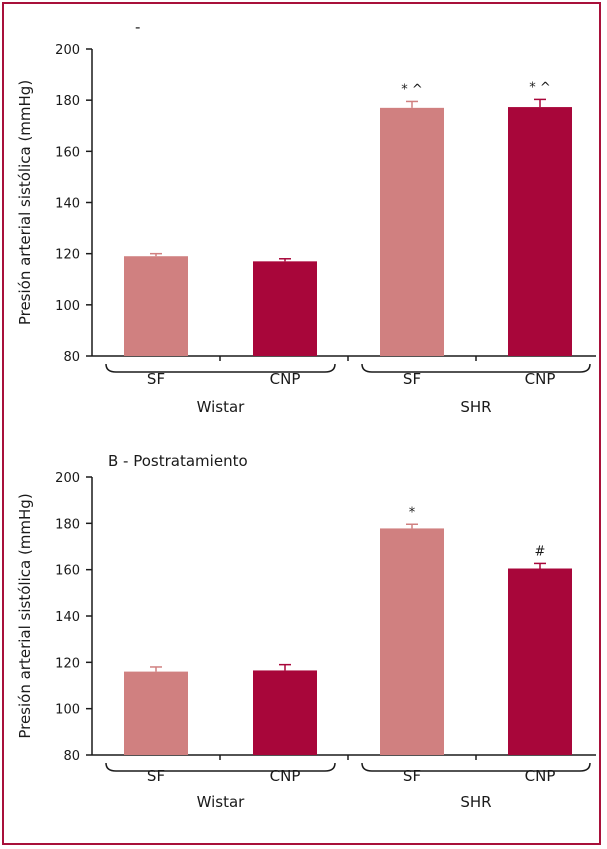 The image size is (607, 849). Describe the element at coordinates (71, 756) in the screenshot. I see `chart-2-y-tick-label: 80` at that location.